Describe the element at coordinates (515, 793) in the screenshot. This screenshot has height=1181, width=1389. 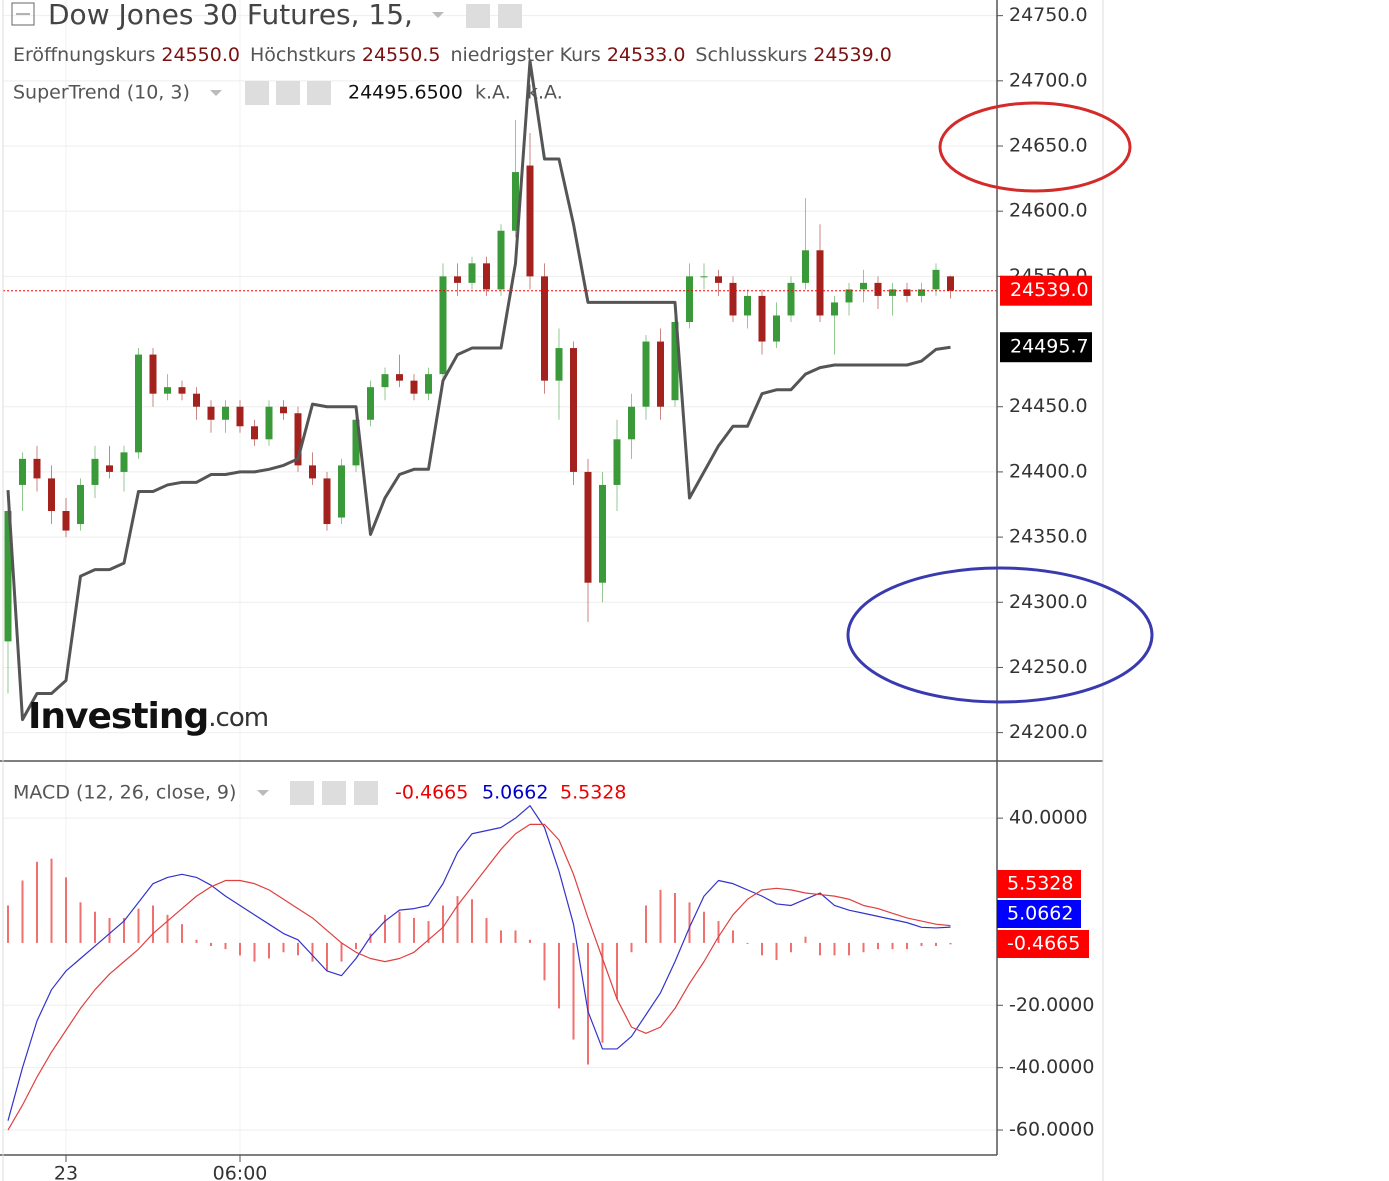
I see `macd-legend-value: 5.0662` at that location.